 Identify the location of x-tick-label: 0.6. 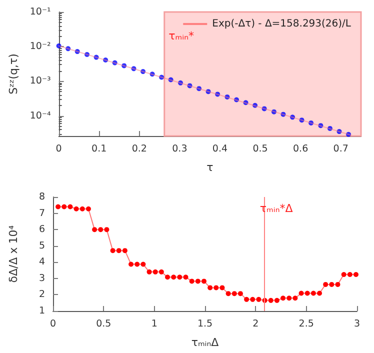
(300, 149).